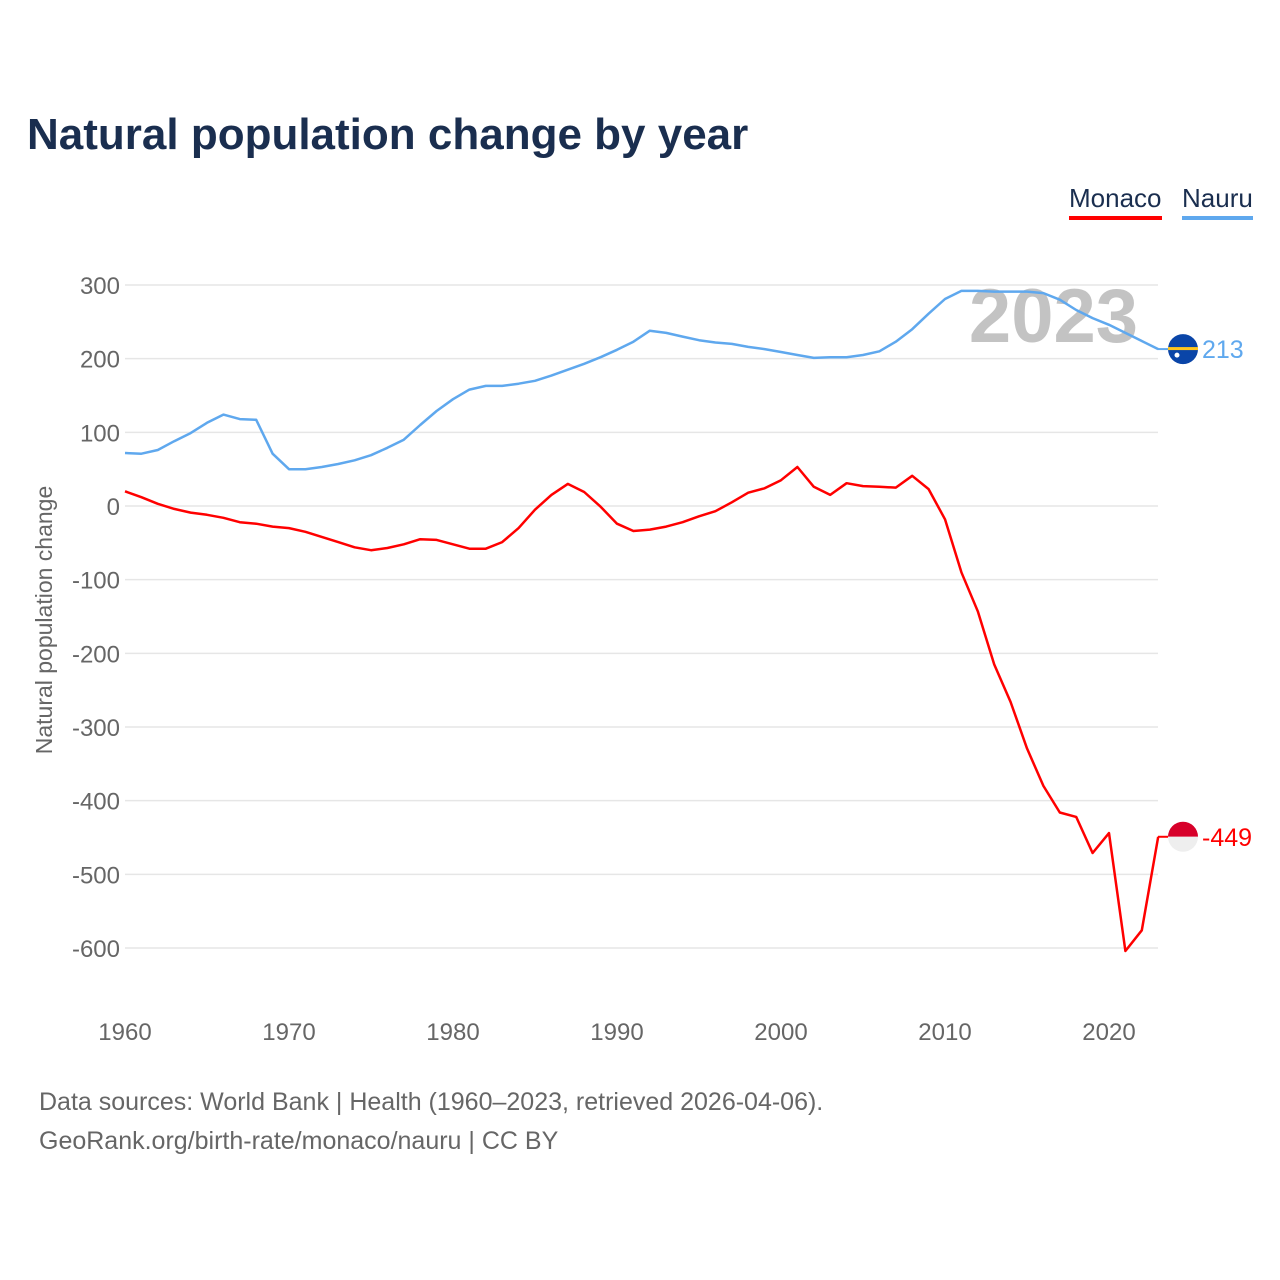 The width and height of the screenshot is (1280, 1280). What do you see at coordinates (388, 134) in the screenshot?
I see `chart-title: Natural population change by year` at bounding box center [388, 134].